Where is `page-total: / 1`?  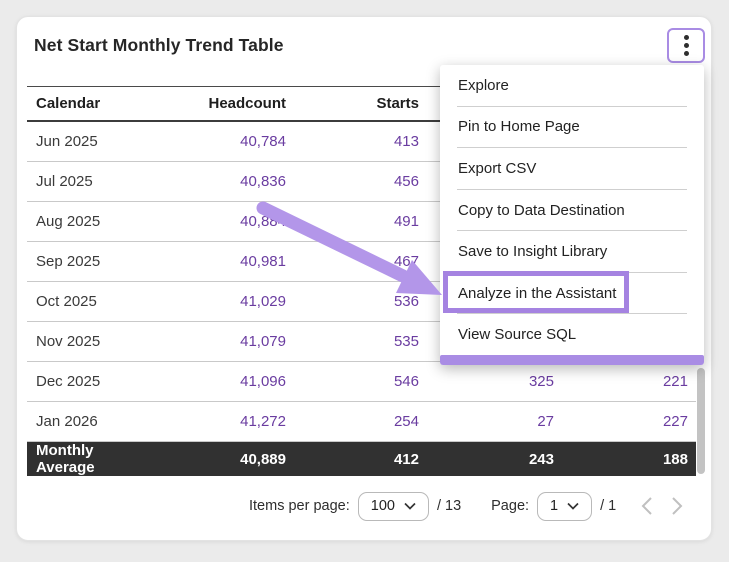
page-total: / 1 is located at coordinates (608, 506).